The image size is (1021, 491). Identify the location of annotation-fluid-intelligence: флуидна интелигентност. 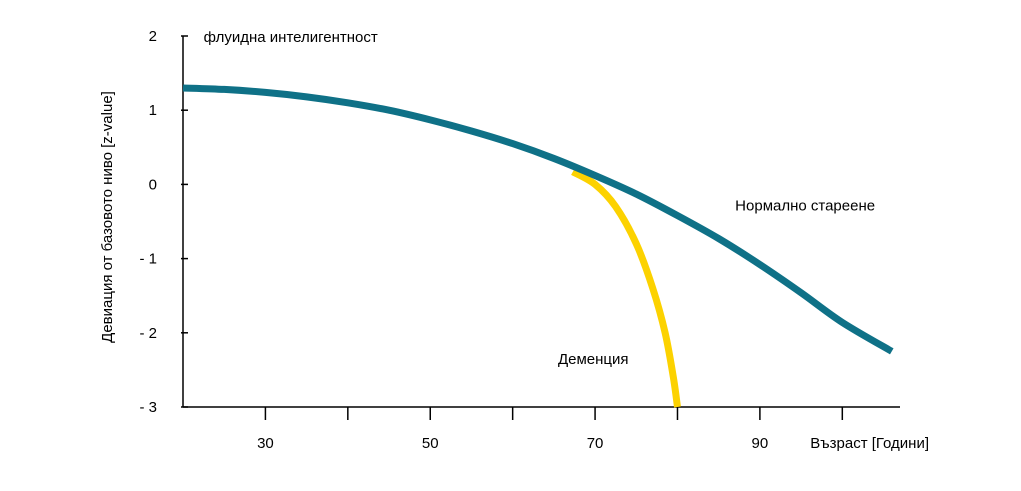
(291, 37).